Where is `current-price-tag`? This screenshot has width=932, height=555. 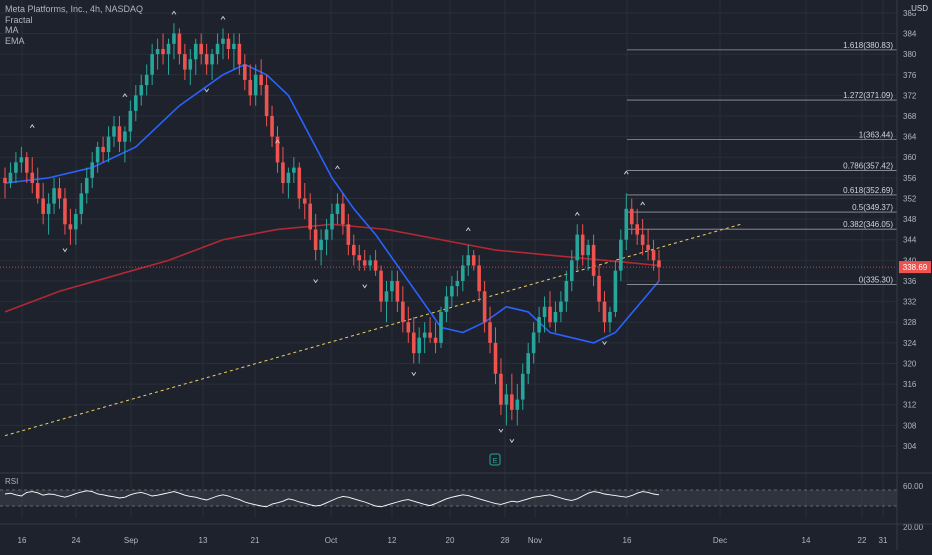
current-price-tag is located at coordinates (915, 267).